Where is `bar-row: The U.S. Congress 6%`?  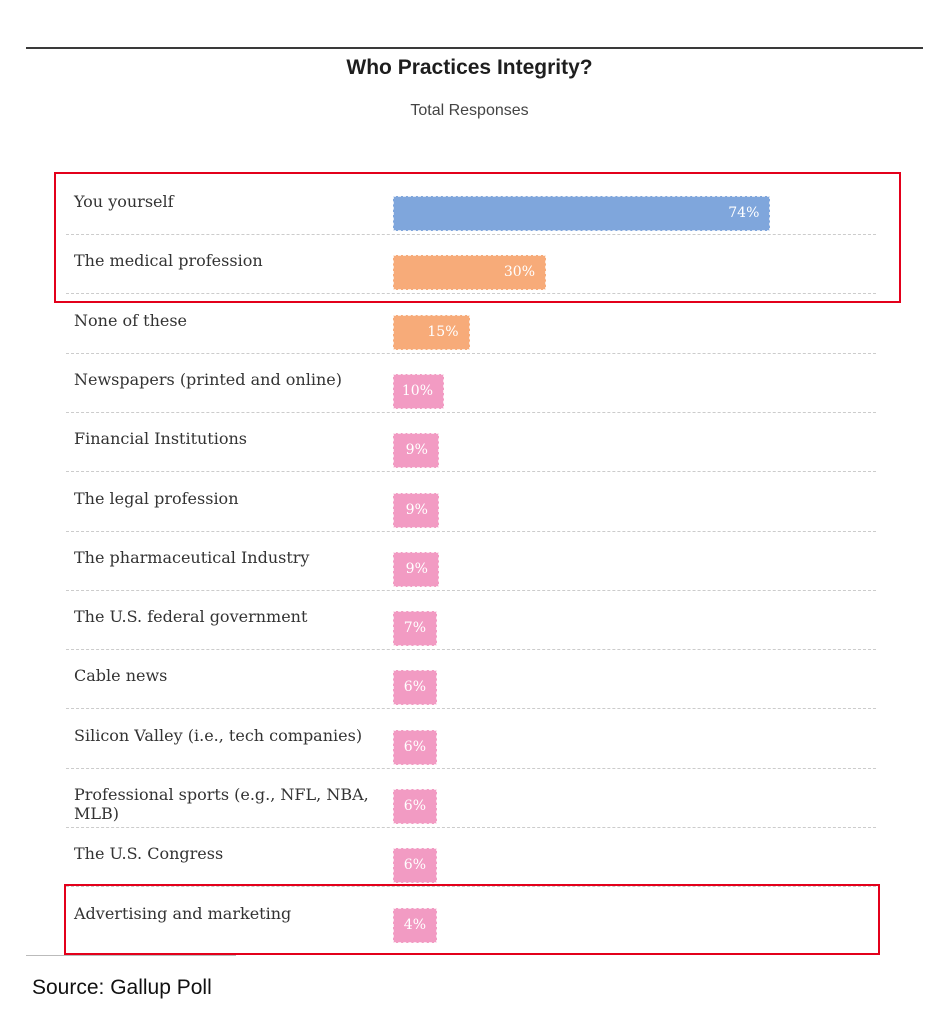 bar-row: The U.S. Congress 6% is located at coordinates (471, 858).